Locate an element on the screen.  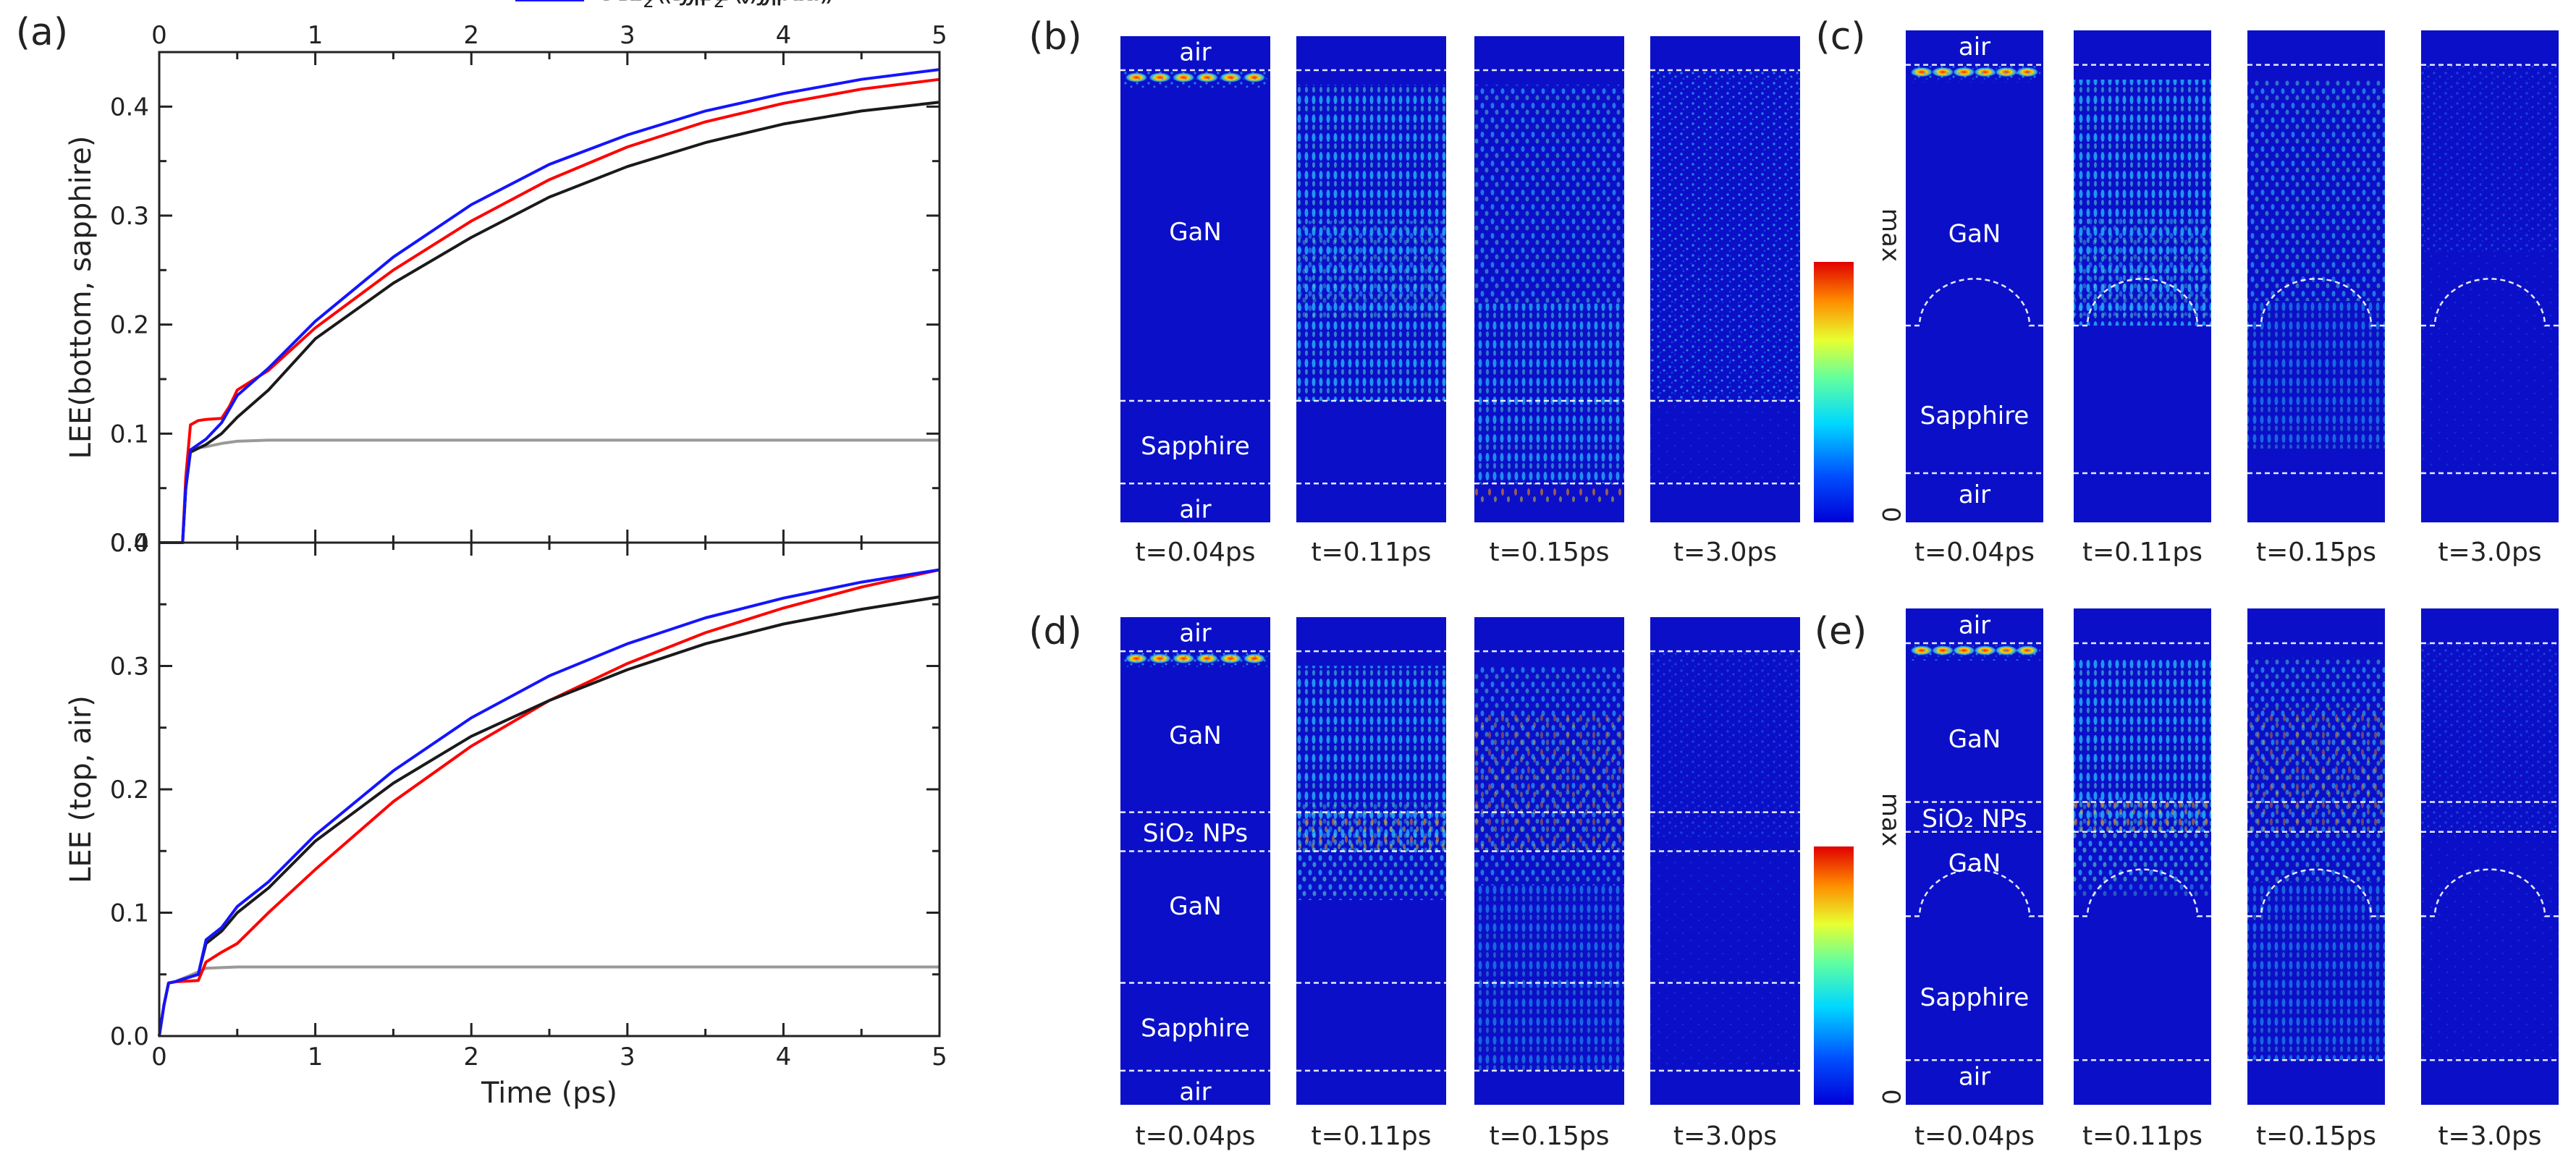
colorbar-b: max 0 is located at coordinates (1860, 365).